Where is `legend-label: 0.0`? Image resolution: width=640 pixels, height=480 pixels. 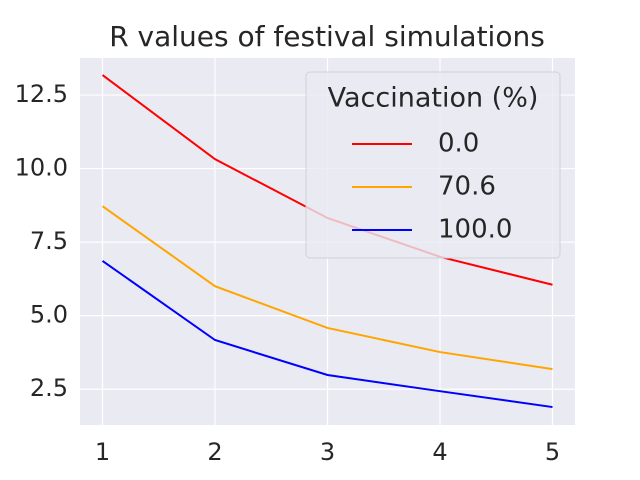
legend-label: 0.0 is located at coordinates (458, 144).